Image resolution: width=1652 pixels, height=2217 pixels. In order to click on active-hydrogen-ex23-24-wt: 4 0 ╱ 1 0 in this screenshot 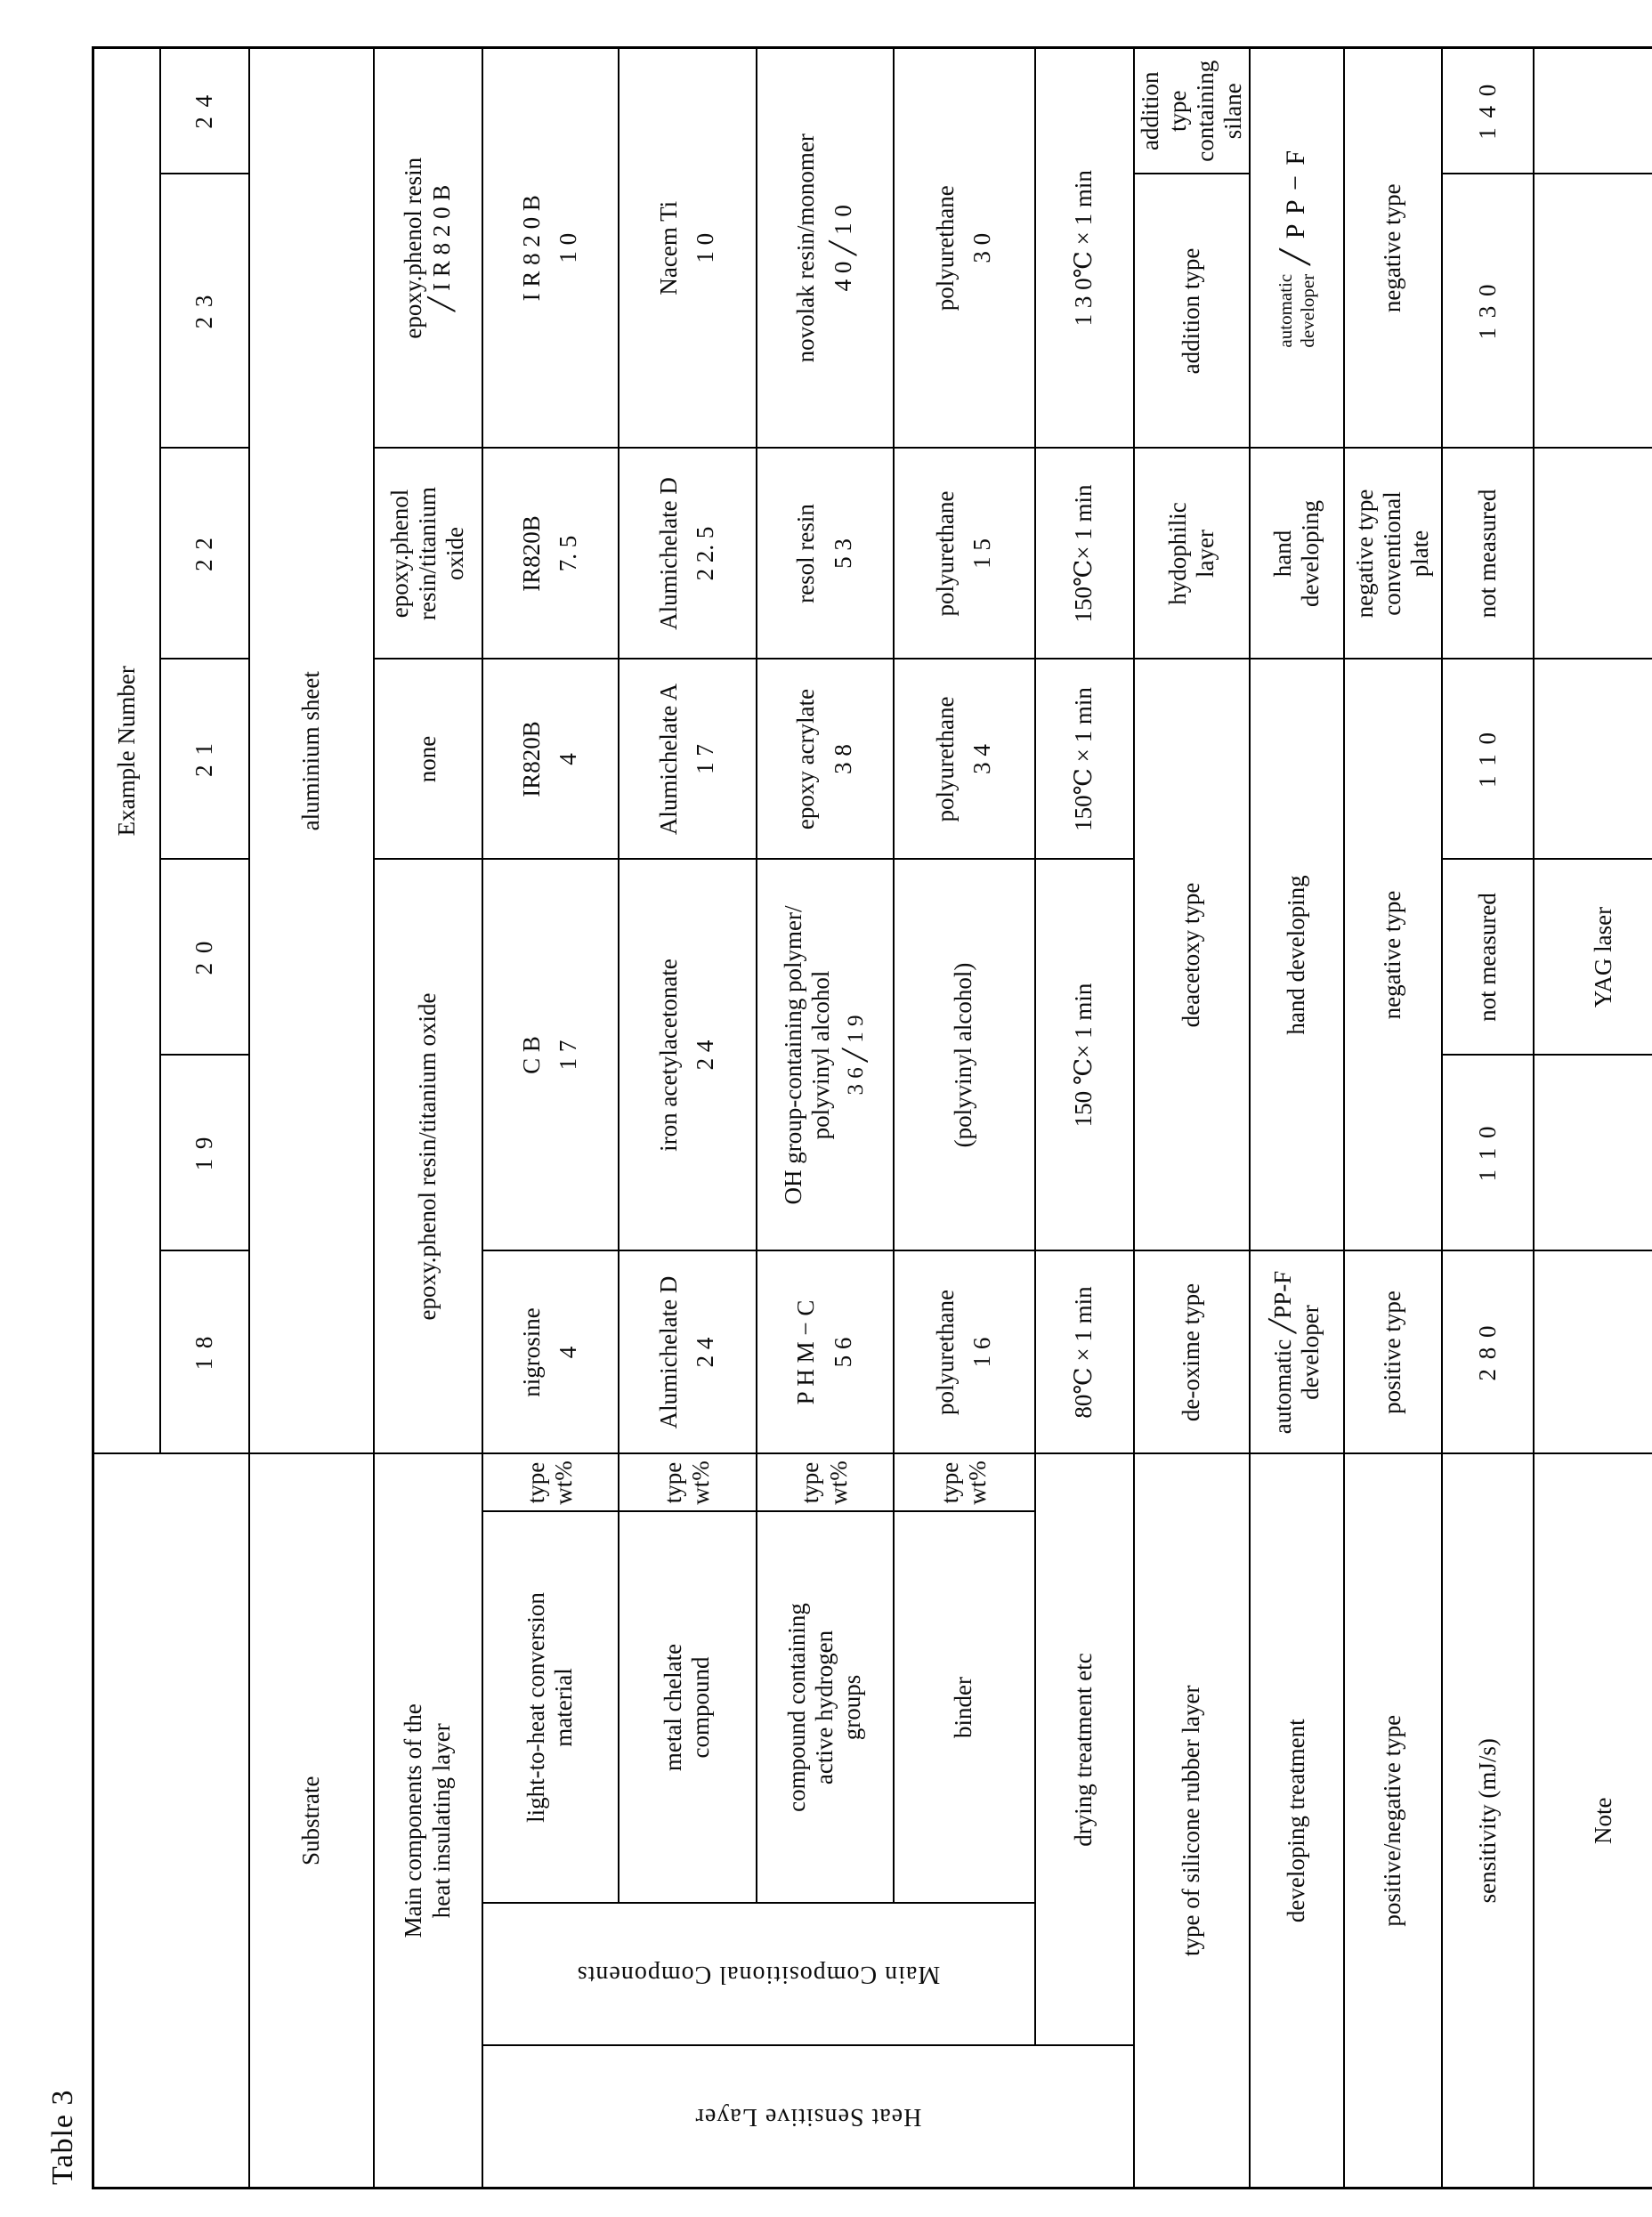, I will do `click(842, 249)`.